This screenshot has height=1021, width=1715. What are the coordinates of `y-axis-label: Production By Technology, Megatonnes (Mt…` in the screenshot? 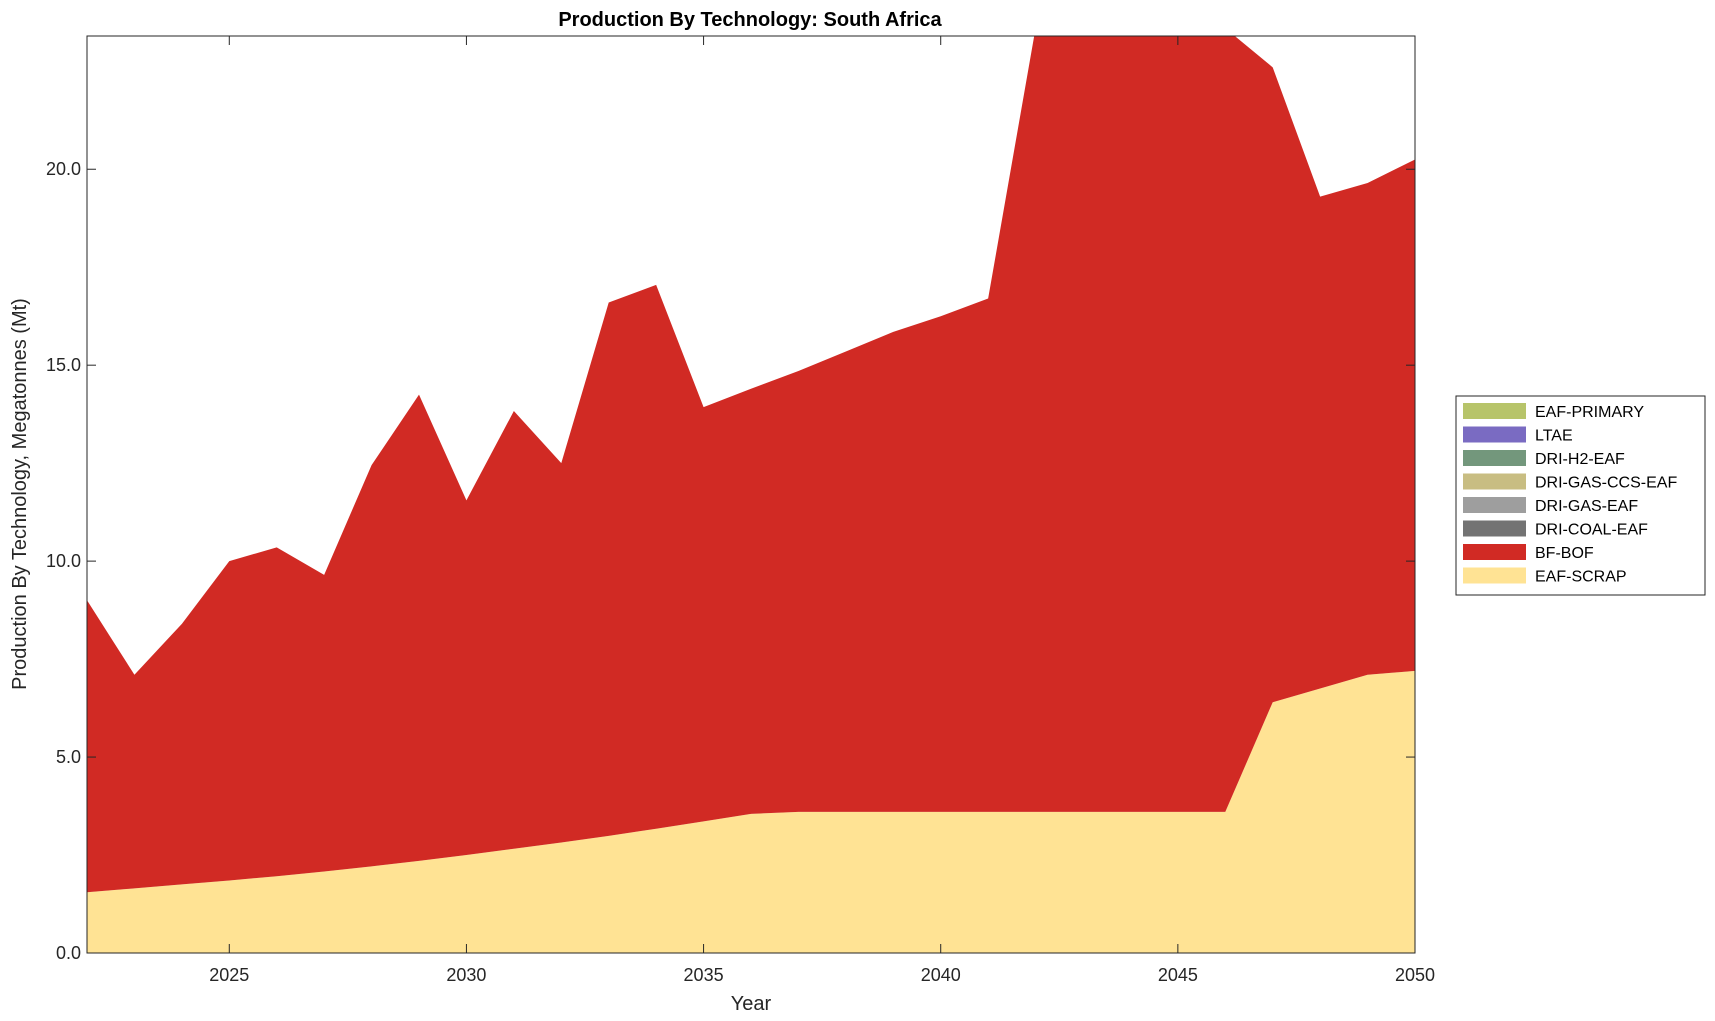 It's located at (20, 494).